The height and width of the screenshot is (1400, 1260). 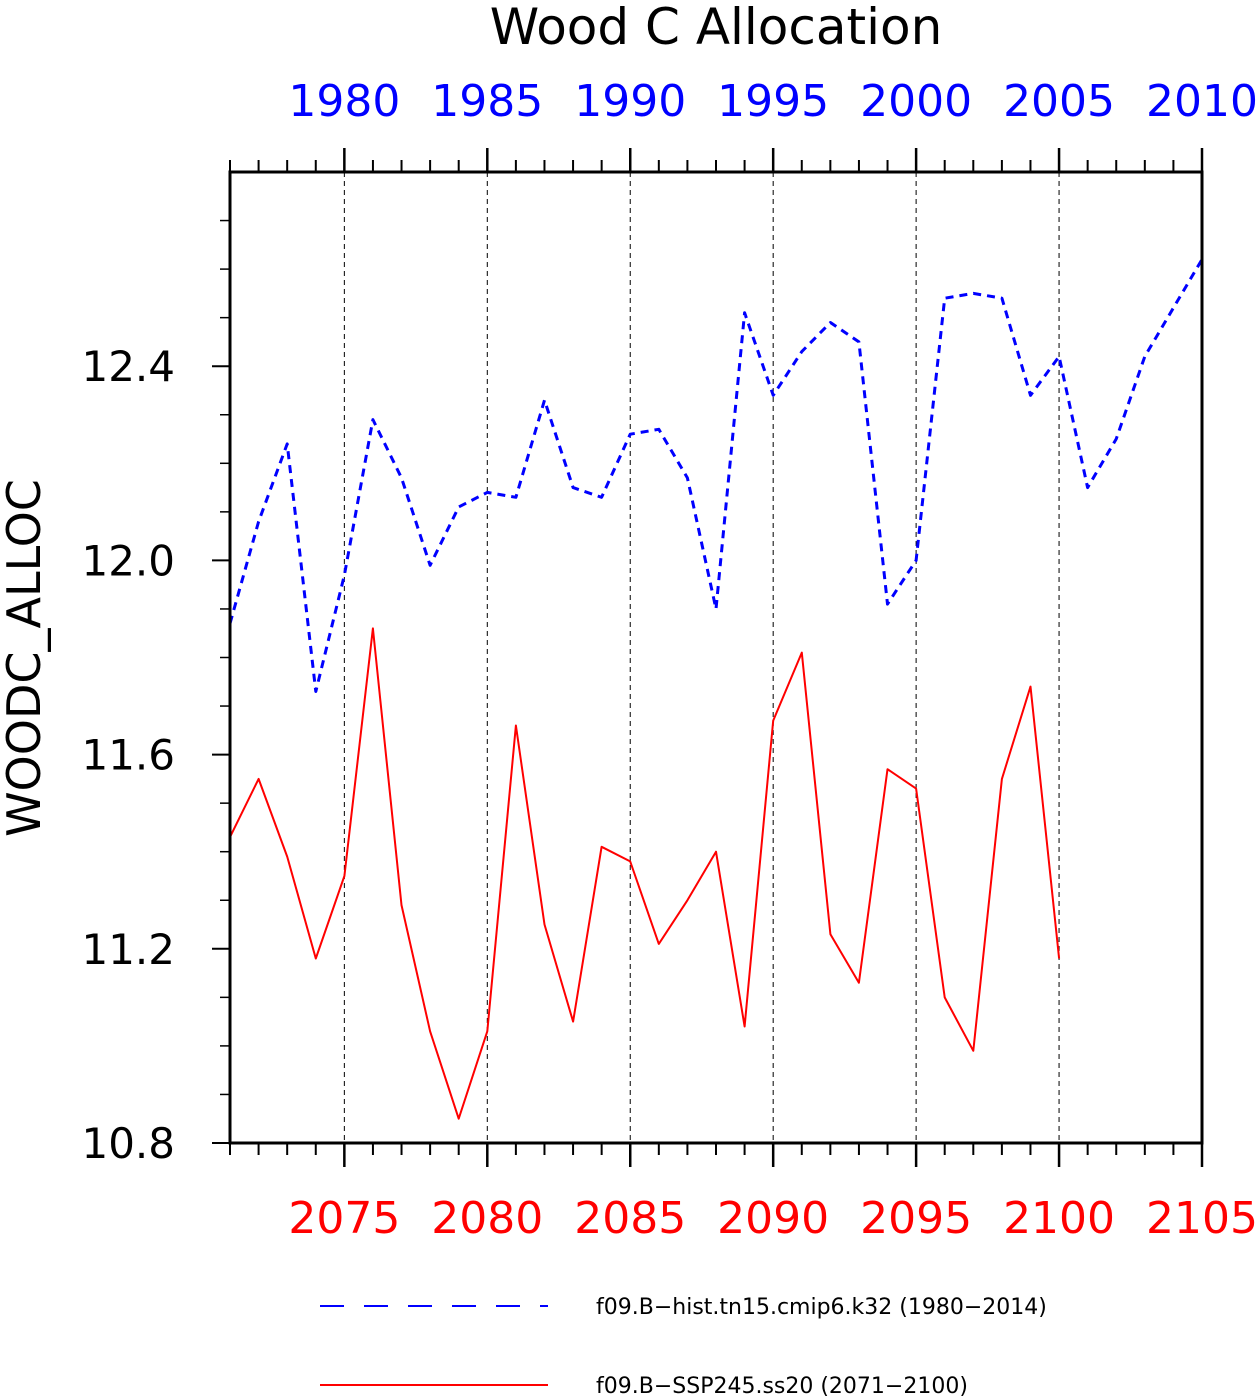 I want to click on y-axis-label: WOODC_ALLOC, so click(x=25, y=658).